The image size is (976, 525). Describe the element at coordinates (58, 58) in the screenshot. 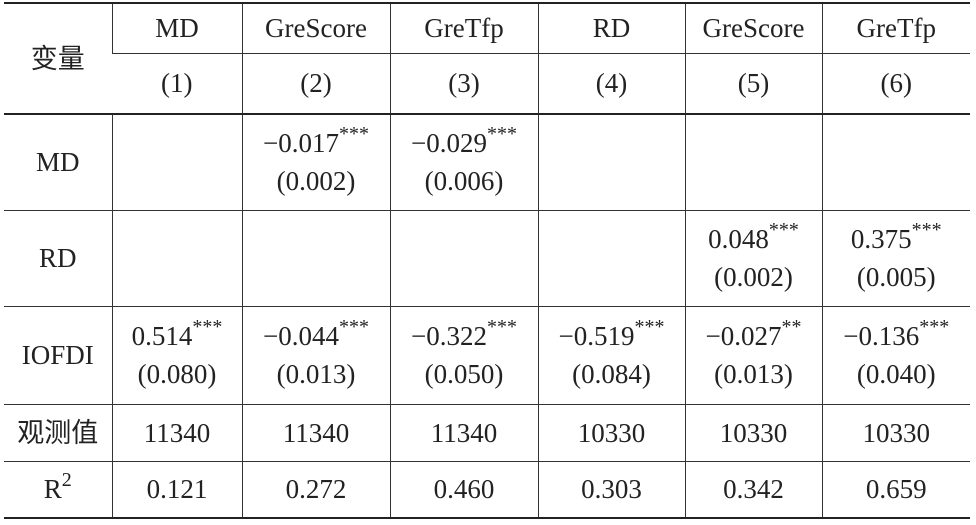

I see `corner-header: 变量` at that location.